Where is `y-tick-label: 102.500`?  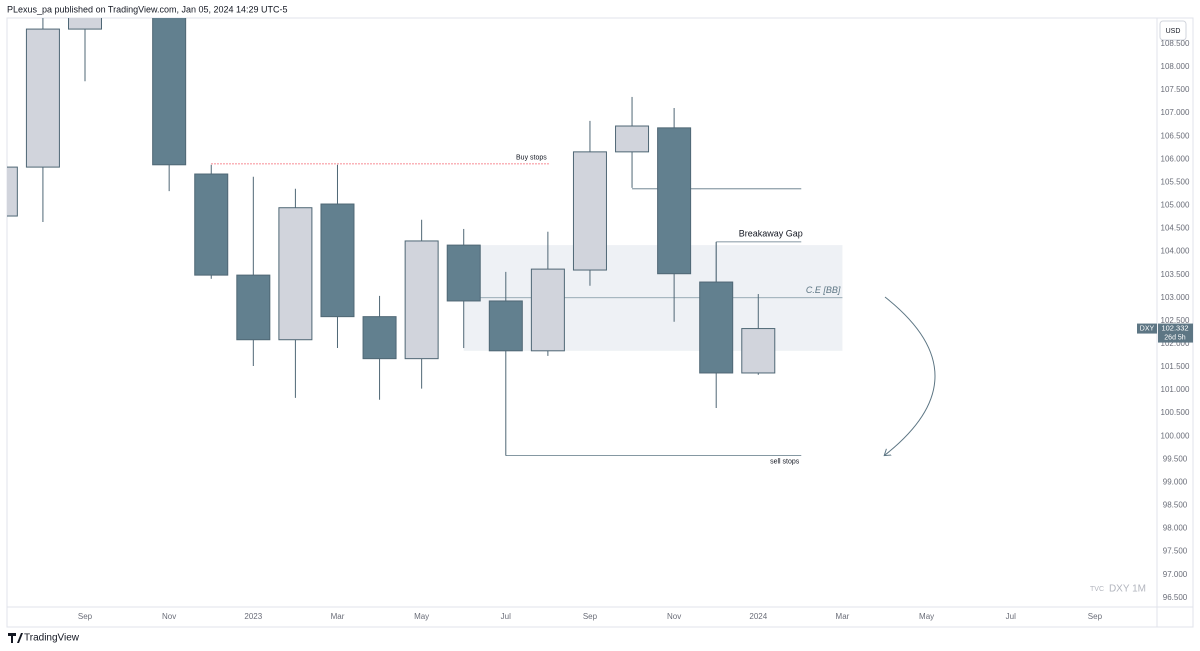 y-tick-label: 102.500 is located at coordinates (1175, 320).